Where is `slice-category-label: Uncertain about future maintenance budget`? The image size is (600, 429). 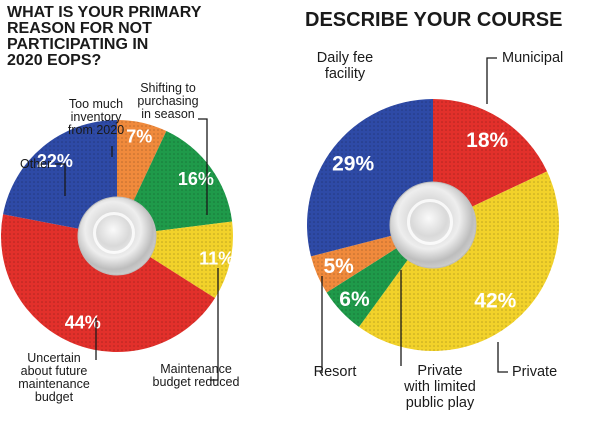 slice-category-label: Uncertain about future maintenance budget is located at coordinates (54, 377).